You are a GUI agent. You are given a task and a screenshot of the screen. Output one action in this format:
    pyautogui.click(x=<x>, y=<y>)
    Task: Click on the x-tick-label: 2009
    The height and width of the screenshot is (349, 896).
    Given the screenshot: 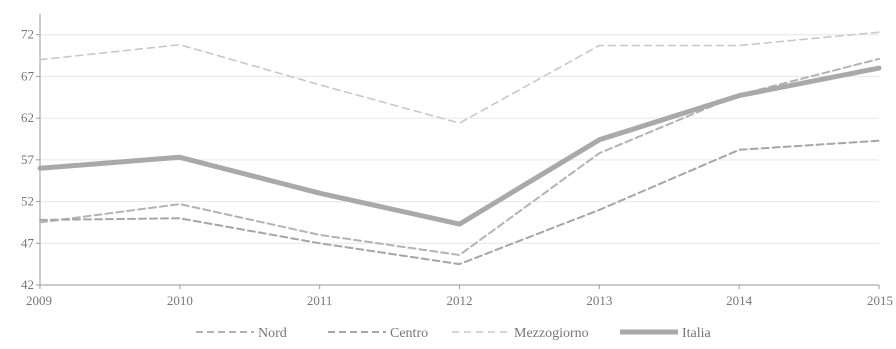 What is the action you would take?
    pyautogui.click(x=39, y=300)
    